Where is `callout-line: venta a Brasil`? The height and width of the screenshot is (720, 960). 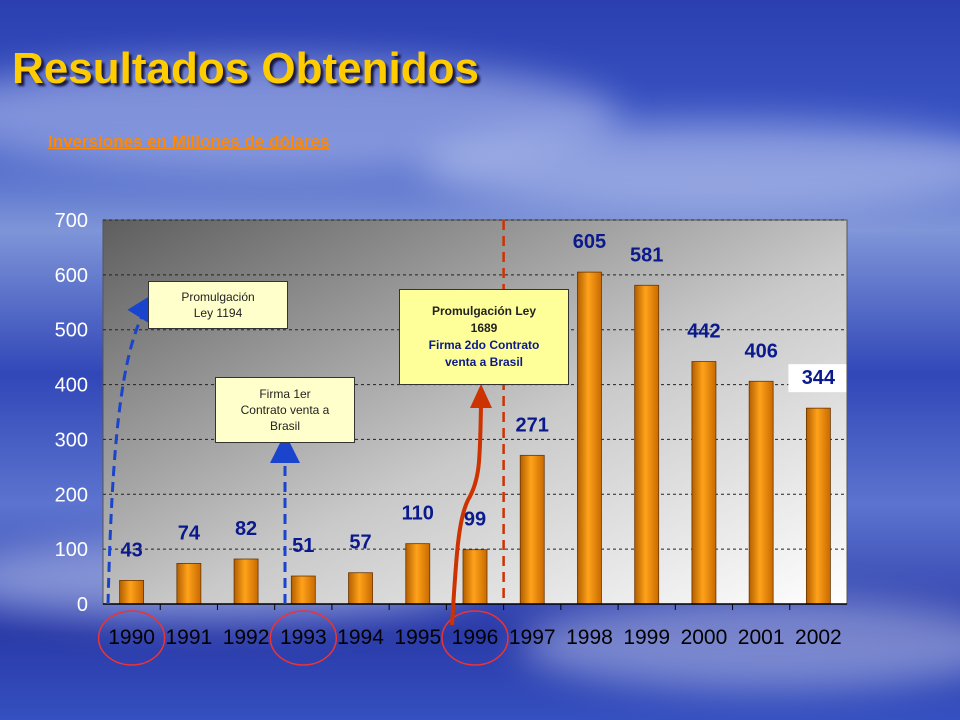 callout-line: venta a Brasil is located at coordinates (484, 362).